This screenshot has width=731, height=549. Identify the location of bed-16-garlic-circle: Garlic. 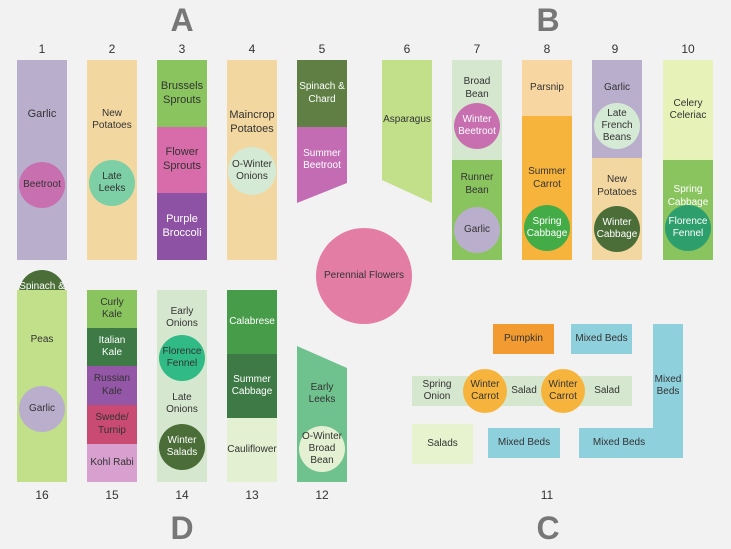
(42, 409).